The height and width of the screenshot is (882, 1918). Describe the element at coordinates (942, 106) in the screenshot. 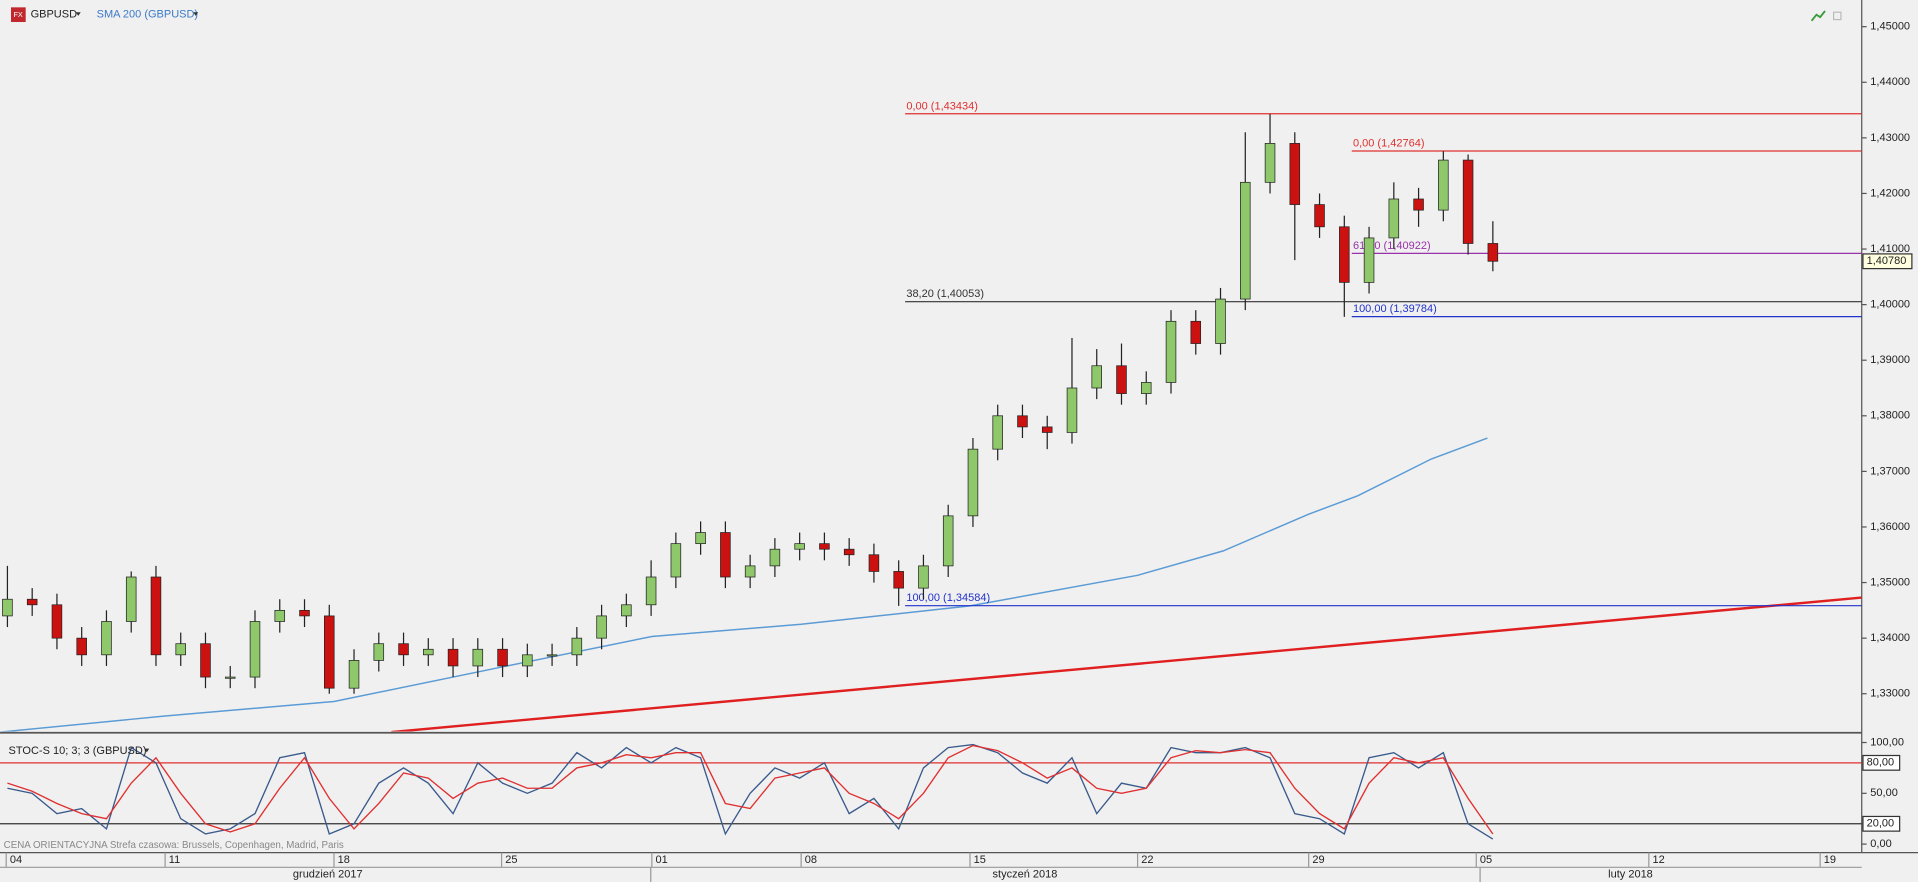

I see `fib-label: 0,00 (1,43434)` at that location.